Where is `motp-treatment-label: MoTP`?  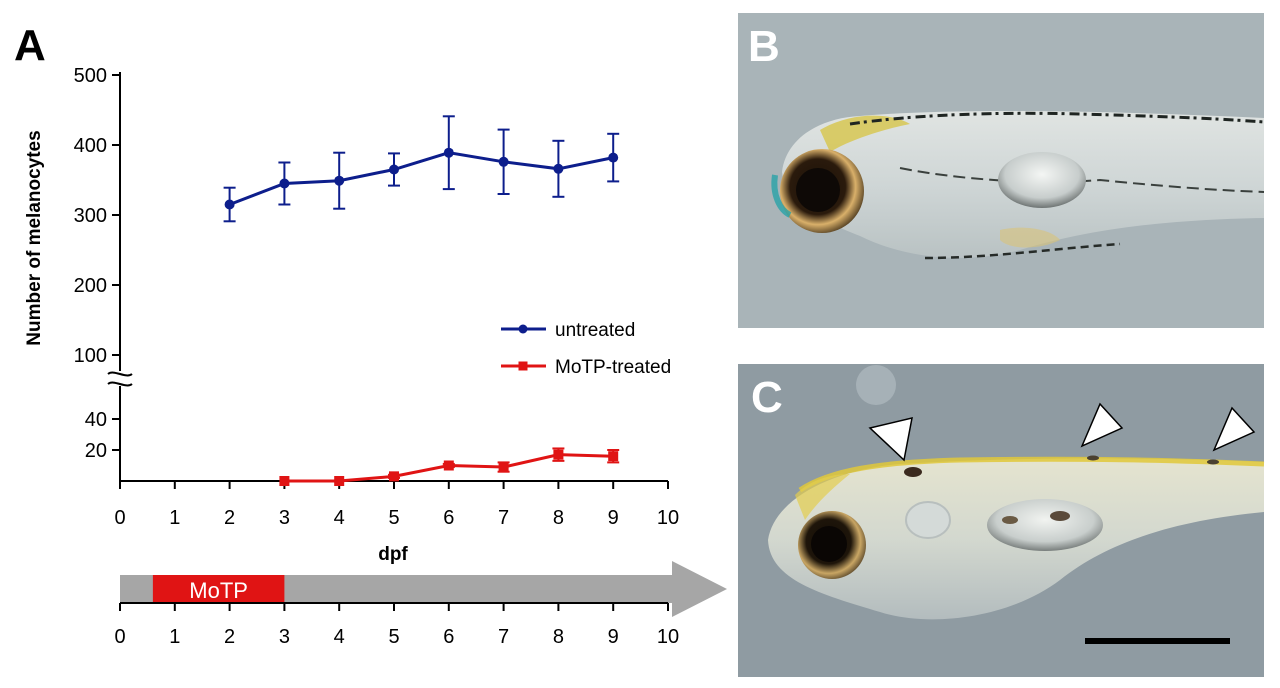 motp-treatment-label: MoTP is located at coordinates (218, 590).